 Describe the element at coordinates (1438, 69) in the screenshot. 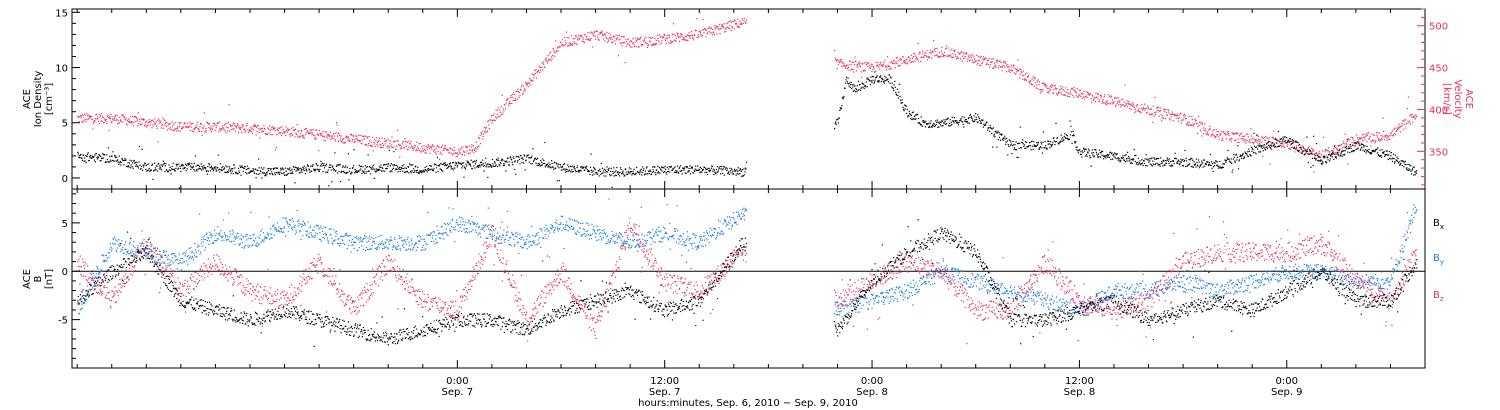

I see `right-y-tick-label: 450` at that location.